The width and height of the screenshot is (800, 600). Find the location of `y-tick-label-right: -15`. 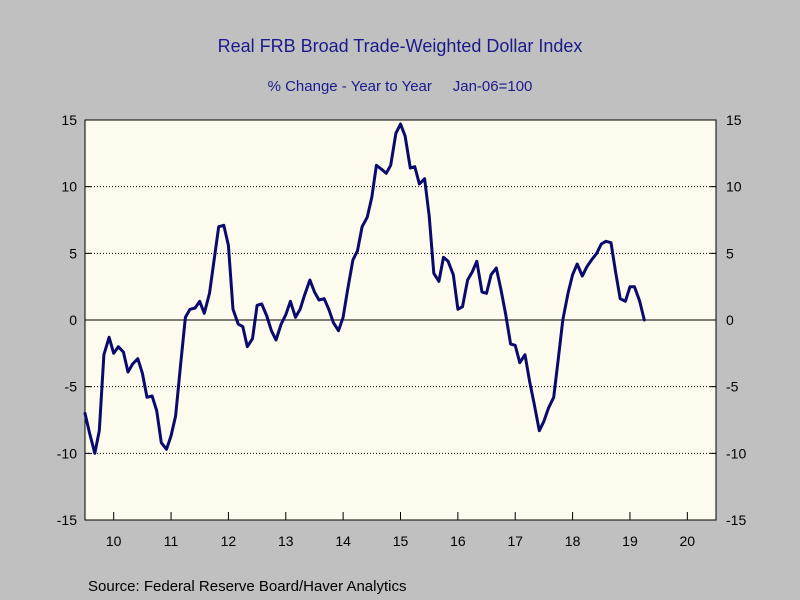

y-tick-label-right: -15 is located at coordinates (736, 520).